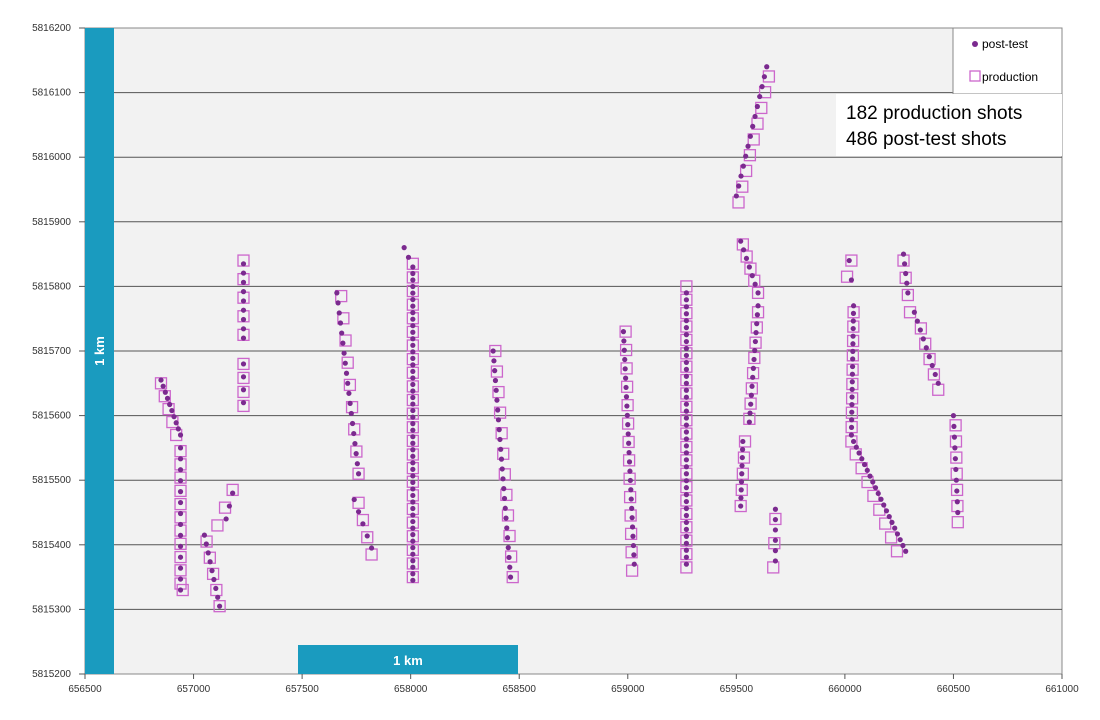  Describe the element at coordinates (737, 689) in the screenshot. I see `x-tick-label: 659500` at that location.